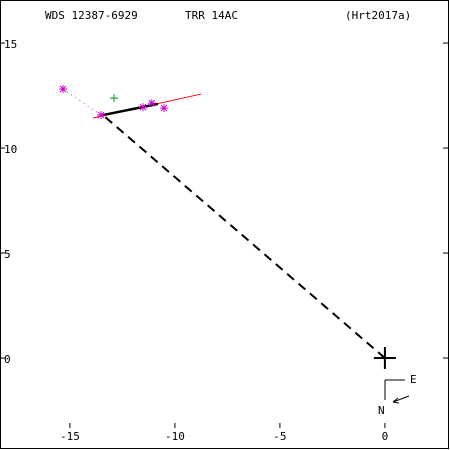 The height and width of the screenshot is (450, 450). Describe the element at coordinates (413, 379) in the screenshot. I see `compass-e: E` at that location.